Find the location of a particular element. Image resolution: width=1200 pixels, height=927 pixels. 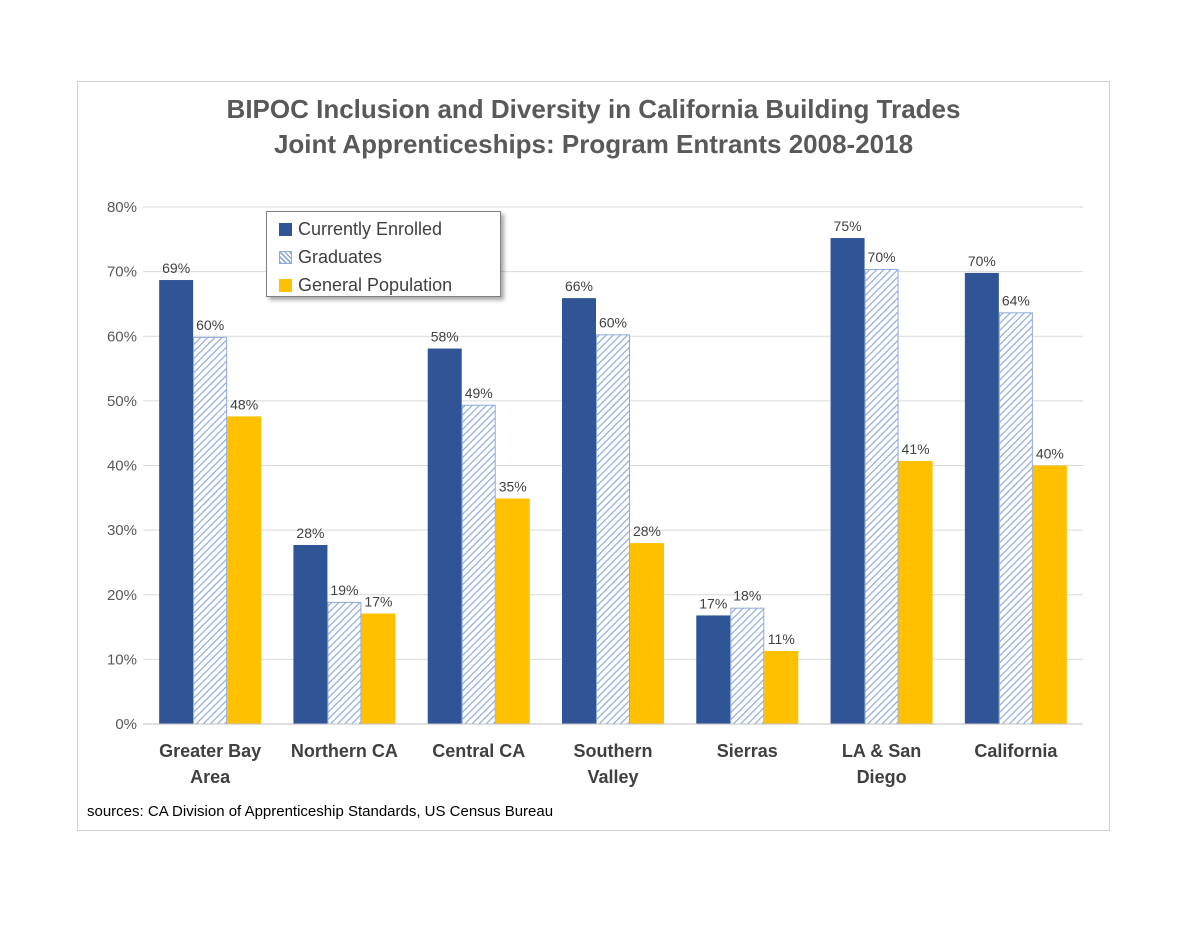

legend-item-general-population: General Population is located at coordinates (389, 285).